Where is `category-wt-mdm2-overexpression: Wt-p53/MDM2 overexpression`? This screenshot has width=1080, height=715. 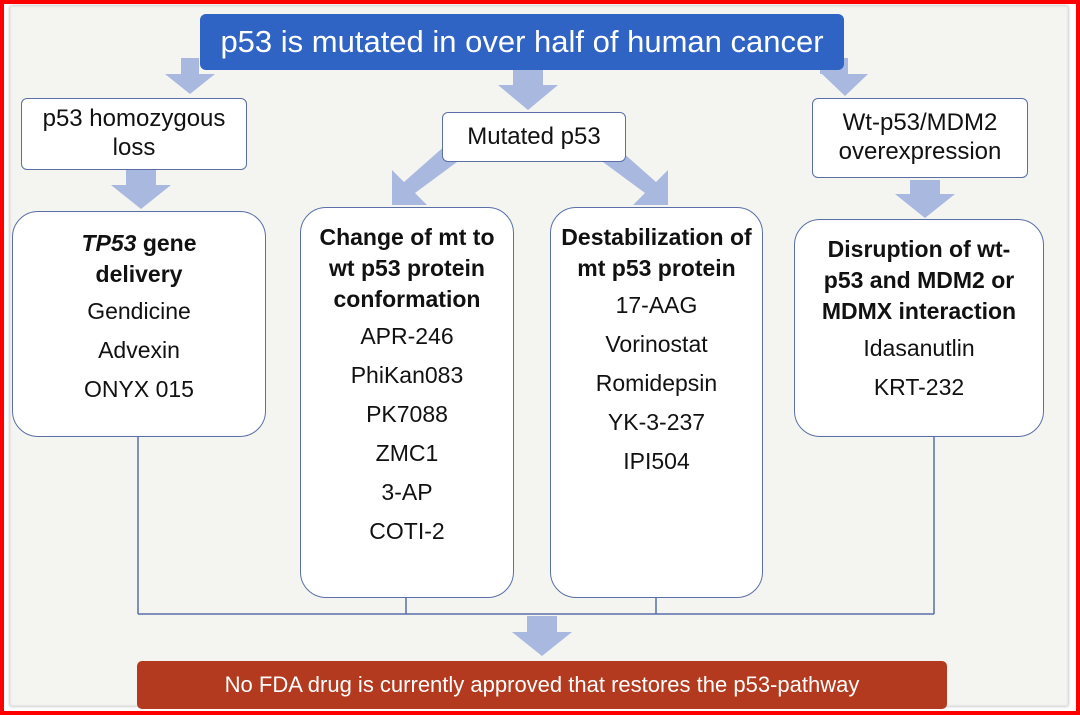
category-wt-mdm2-overexpression: Wt-p53/MDM2 overexpression is located at coordinates (920, 138).